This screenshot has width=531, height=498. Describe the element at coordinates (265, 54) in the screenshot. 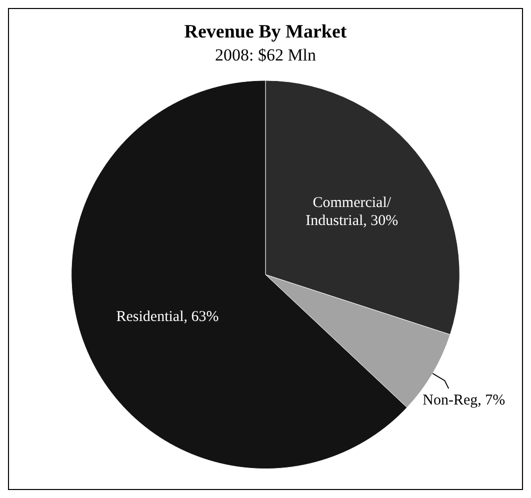

I see `chart-subtitle: 2008: $62 Mln` at that location.